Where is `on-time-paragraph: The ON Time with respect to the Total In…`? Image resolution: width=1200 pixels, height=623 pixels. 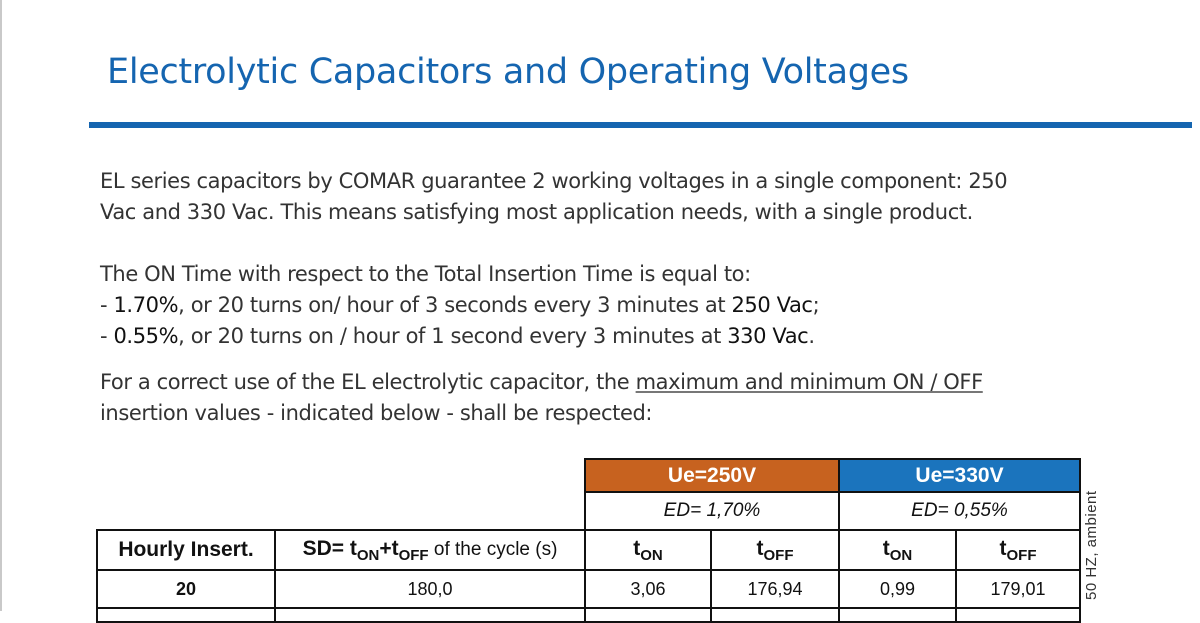
on-time-paragraph: The ON Time with respect to the Total In… is located at coordinates (460, 305).